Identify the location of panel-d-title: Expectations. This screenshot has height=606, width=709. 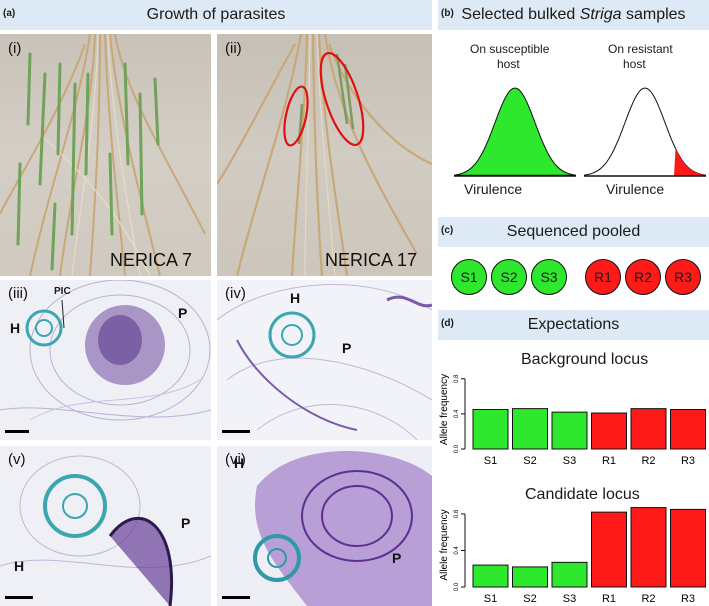
(573, 324).